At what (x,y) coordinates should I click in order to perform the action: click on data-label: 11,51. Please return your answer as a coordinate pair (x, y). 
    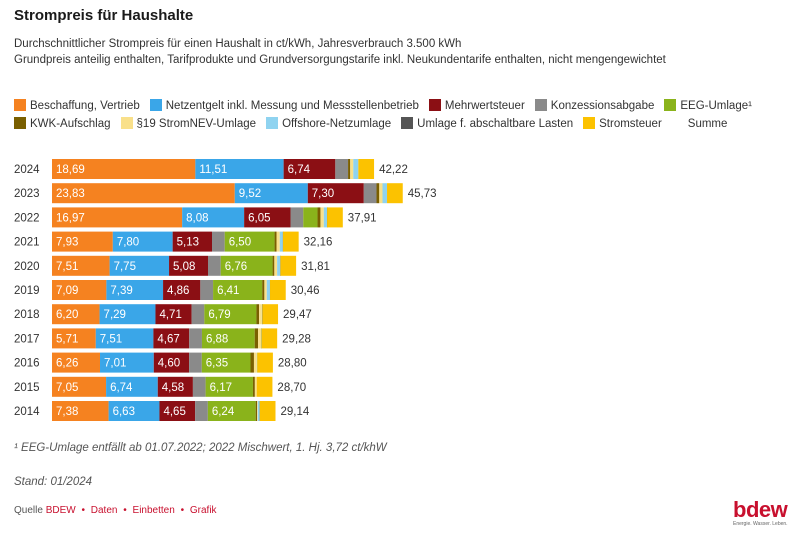
    Looking at the image, I should click on (213, 170).